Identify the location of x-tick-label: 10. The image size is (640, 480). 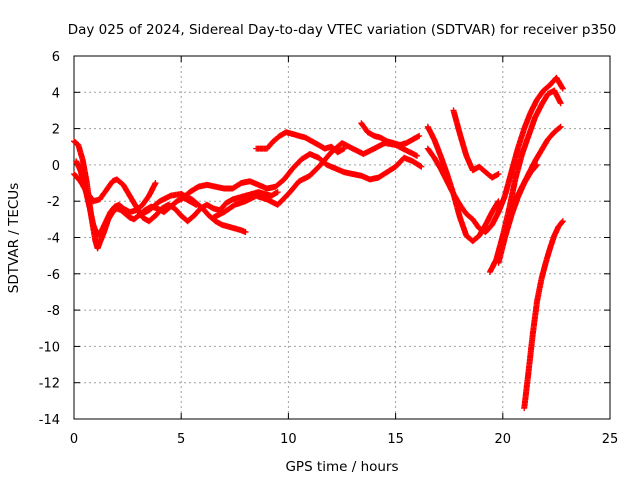
(288, 439).